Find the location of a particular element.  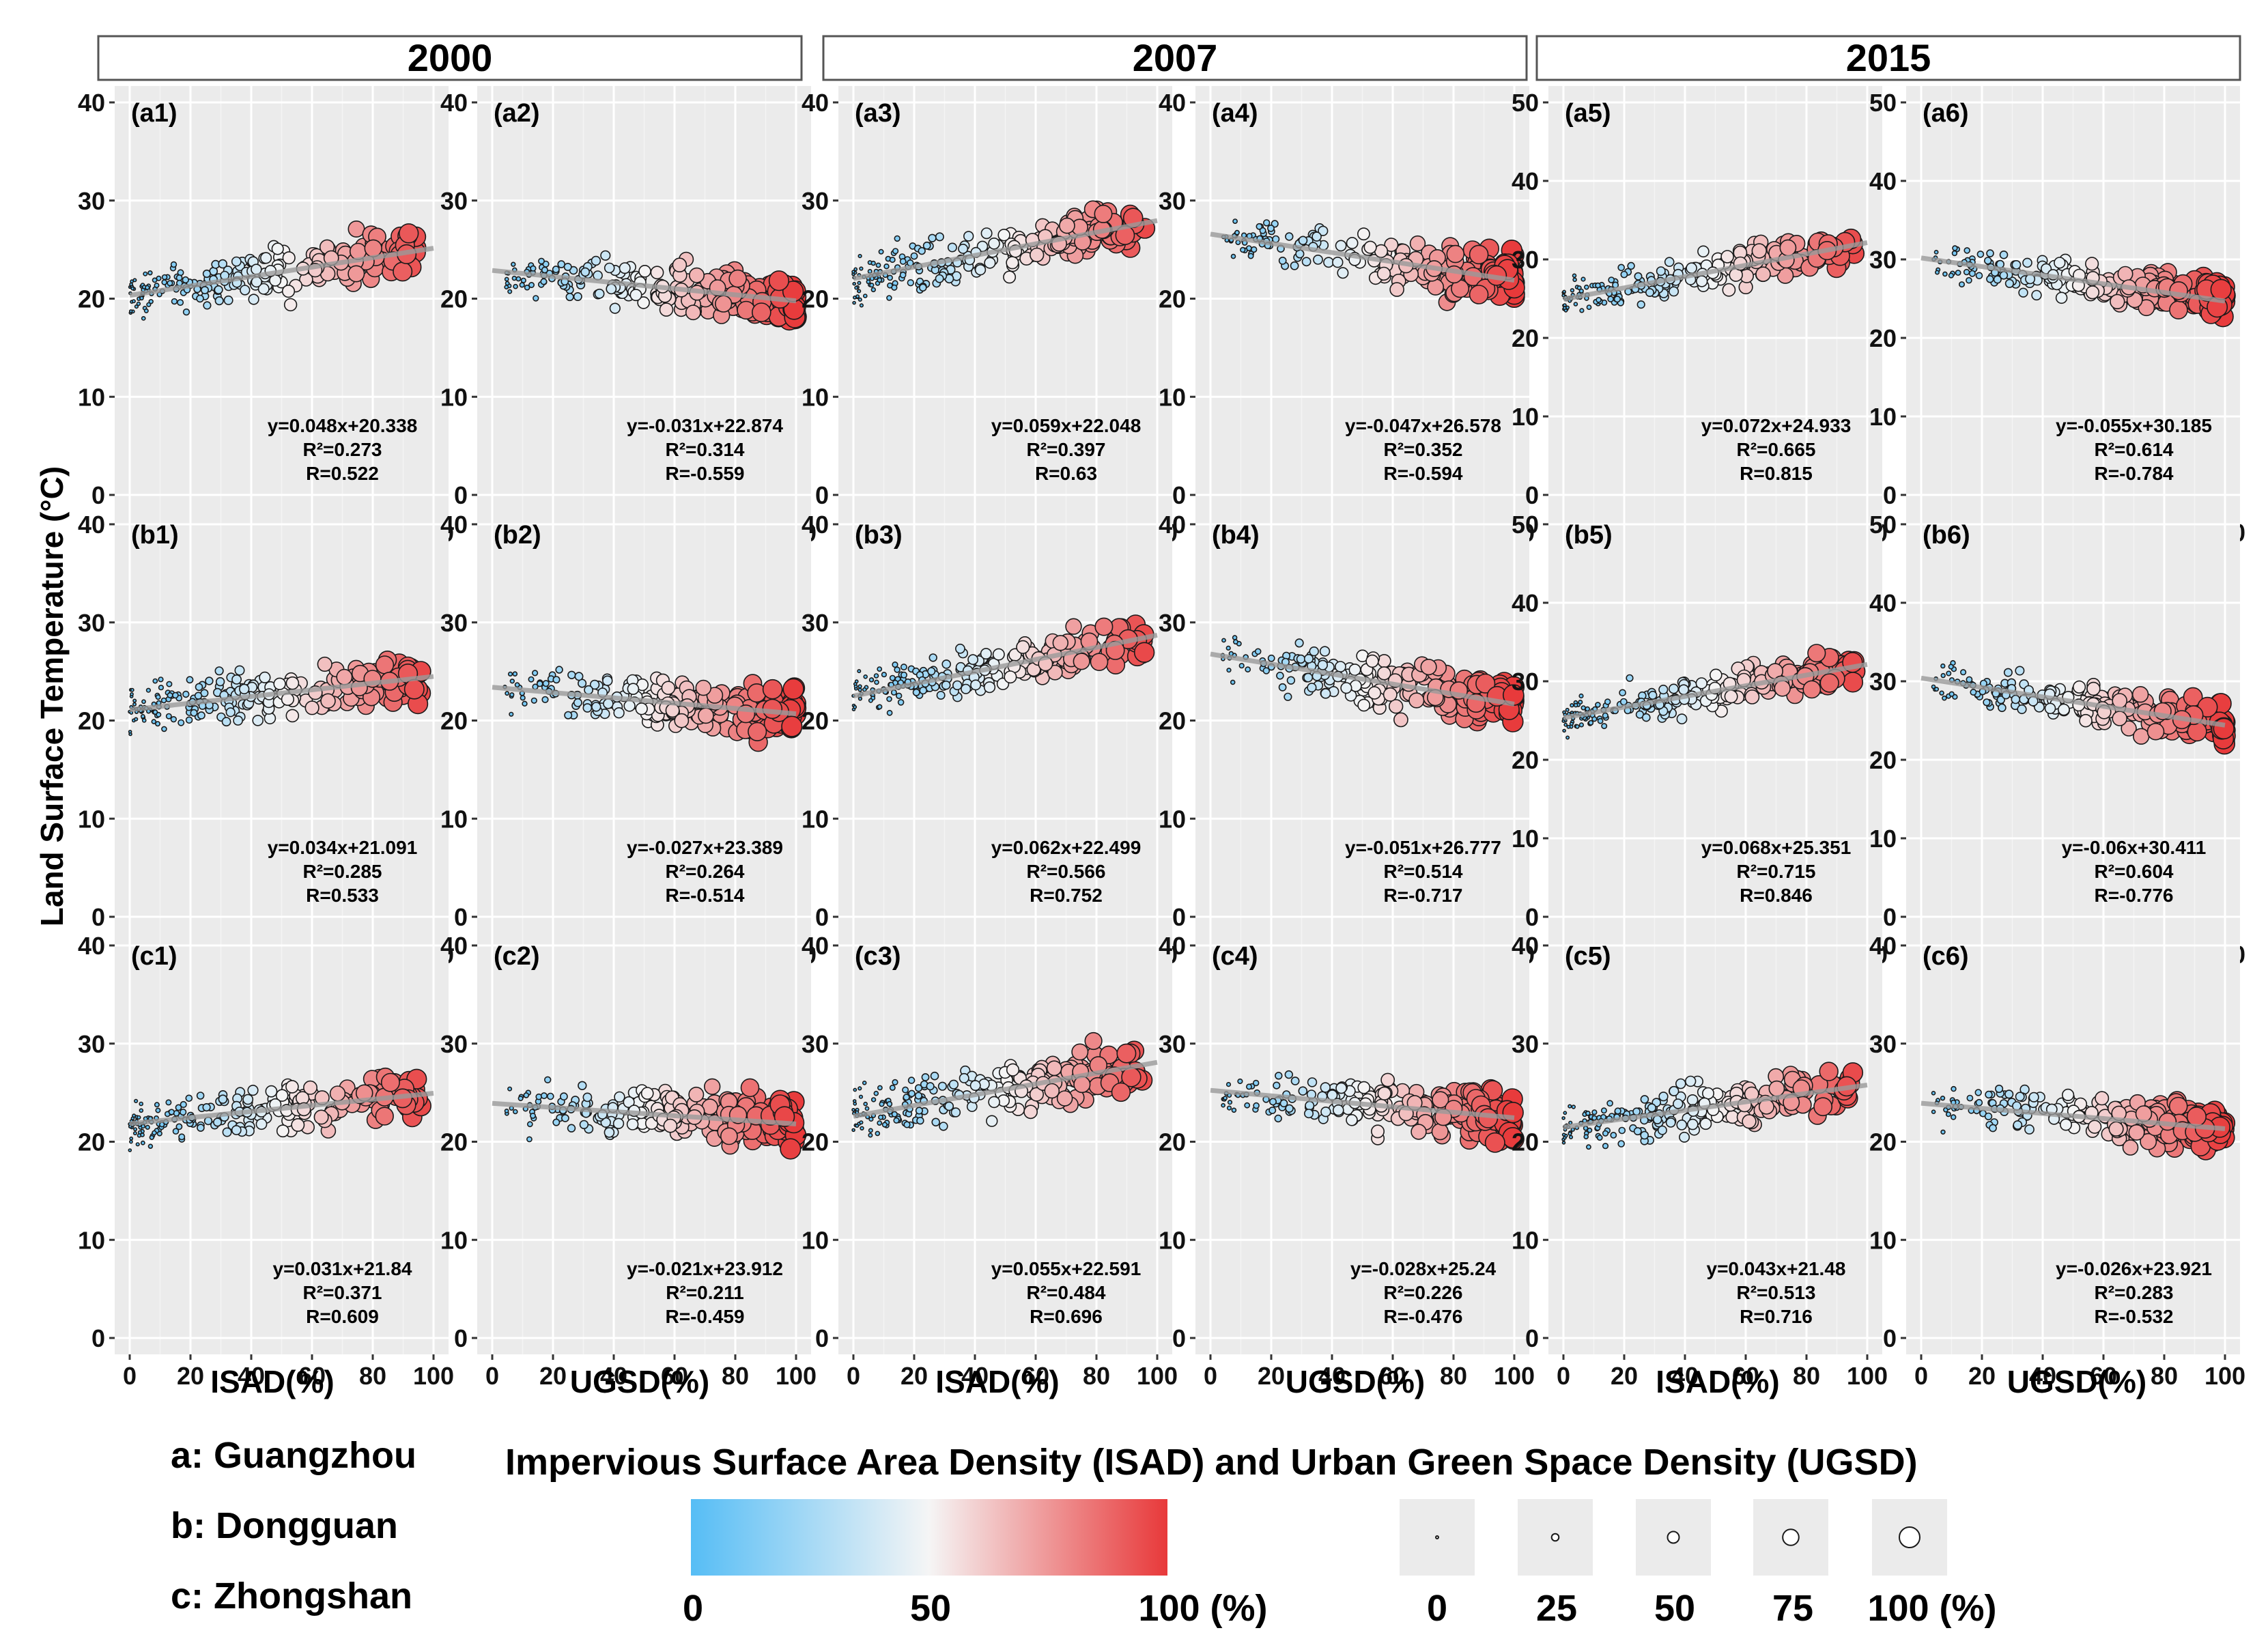

r-value: R=0.716 is located at coordinates (1776, 1316).